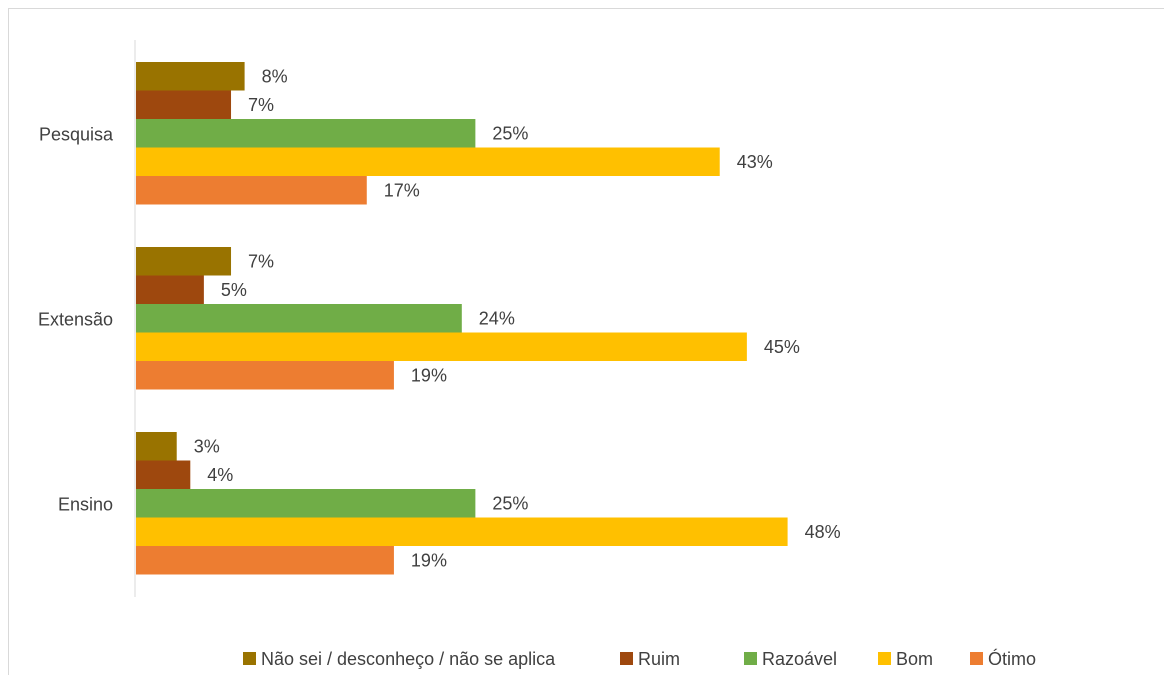 The width and height of the screenshot is (1164, 675). What do you see at coordinates (659, 659) in the screenshot?
I see `legend-label: Ruim` at bounding box center [659, 659].